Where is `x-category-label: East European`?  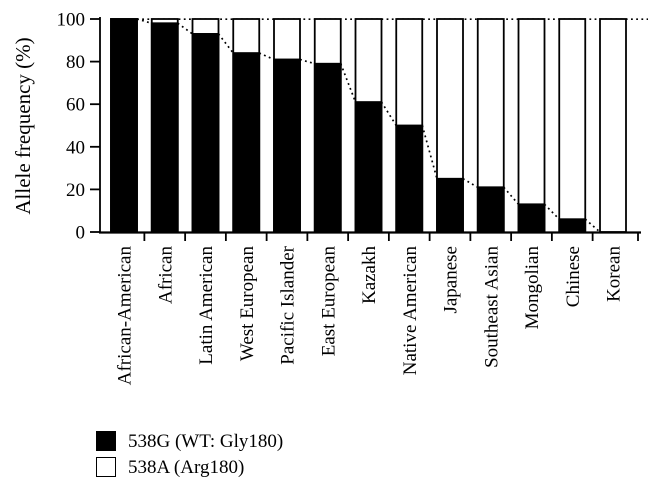 x-category-label: East European is located at coordinates (328, 301).